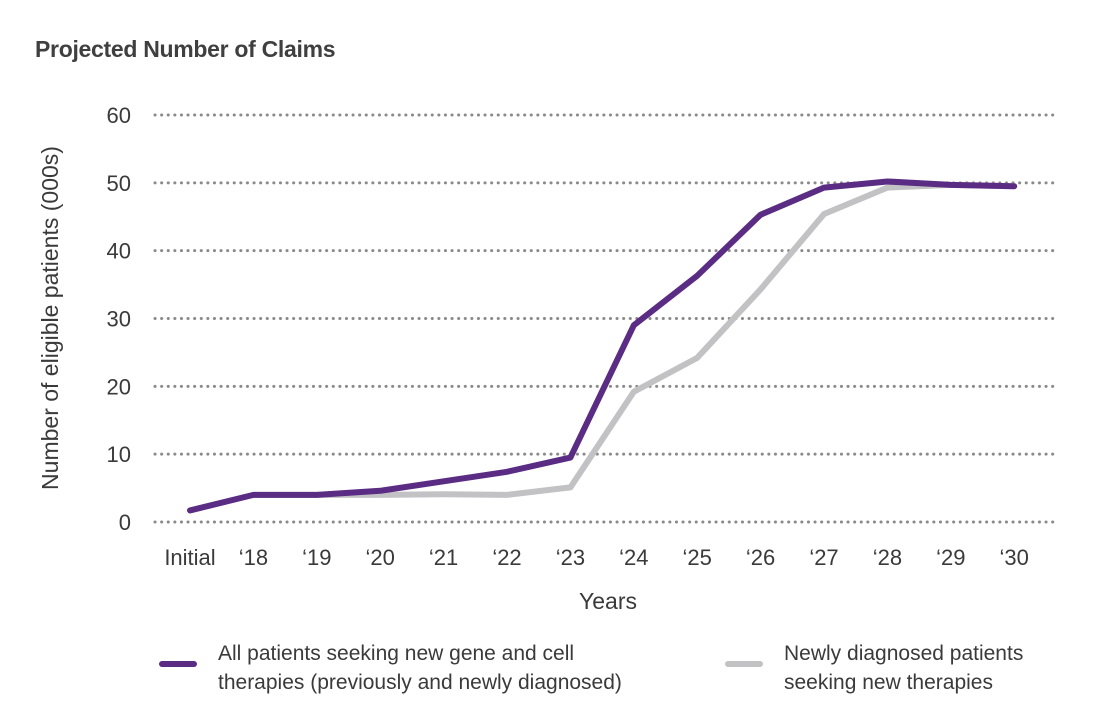  Describe the element at coordinates (119, 251) in the screenshot. I see `y-tick-label: 40` at that location.